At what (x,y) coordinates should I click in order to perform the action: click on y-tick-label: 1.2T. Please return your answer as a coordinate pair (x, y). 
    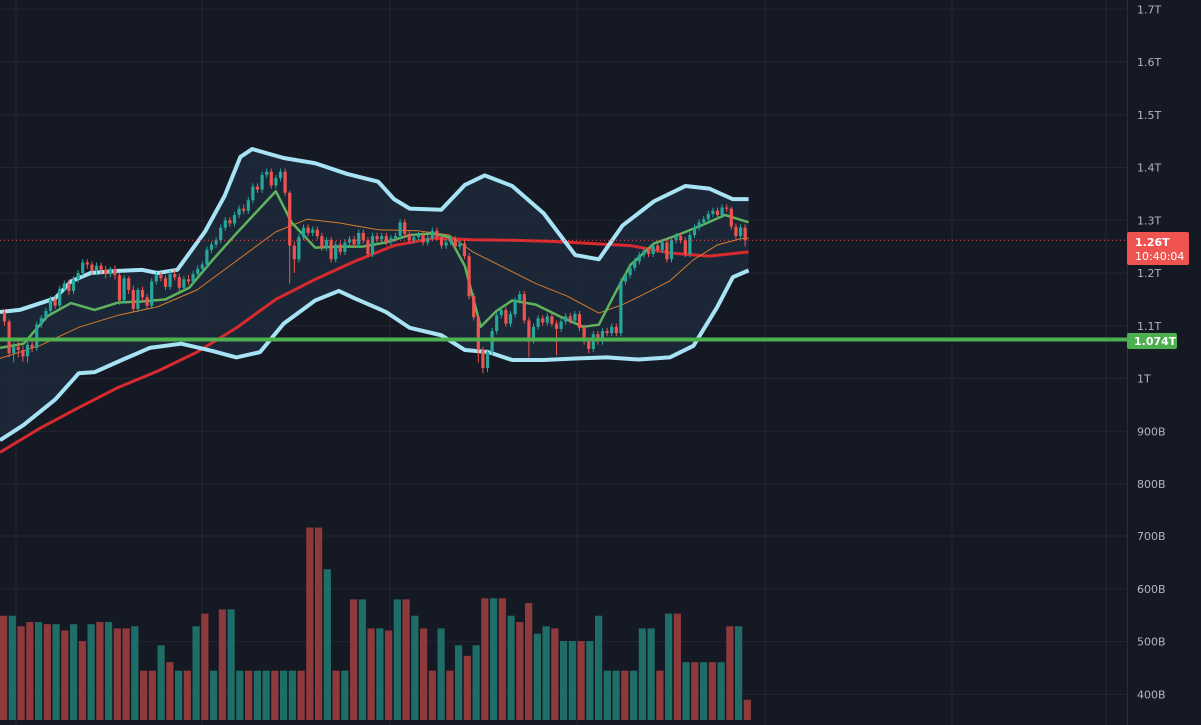
    Looking at the image, I should click on (1149, 273).